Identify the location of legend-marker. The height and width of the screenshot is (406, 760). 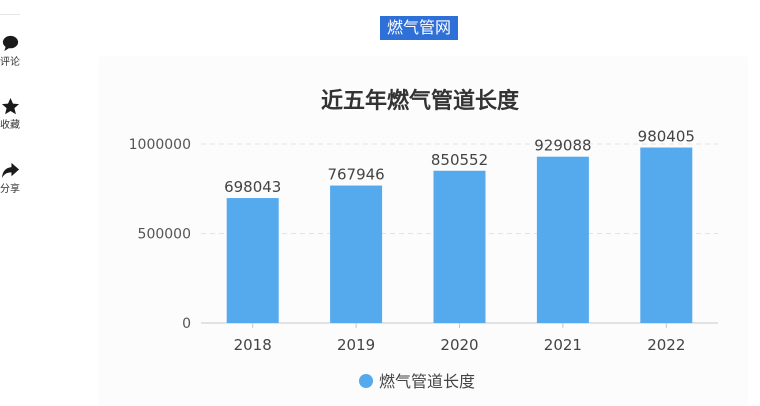
(366, 381).